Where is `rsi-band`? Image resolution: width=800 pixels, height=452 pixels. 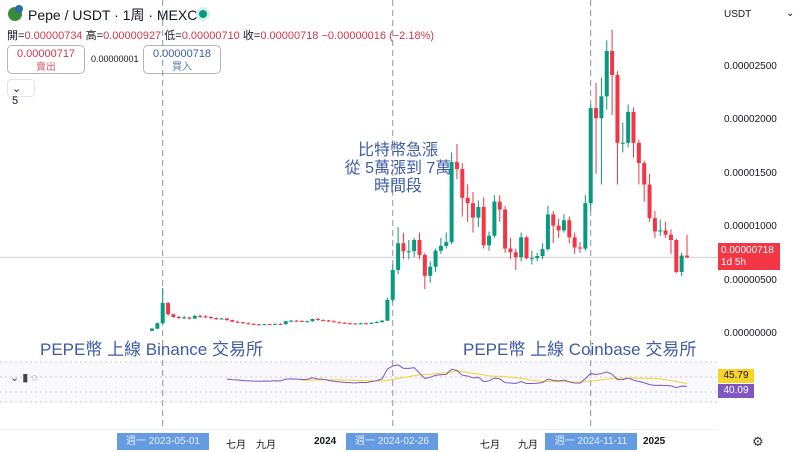
rsi-band is located at coordinates (359, 382).